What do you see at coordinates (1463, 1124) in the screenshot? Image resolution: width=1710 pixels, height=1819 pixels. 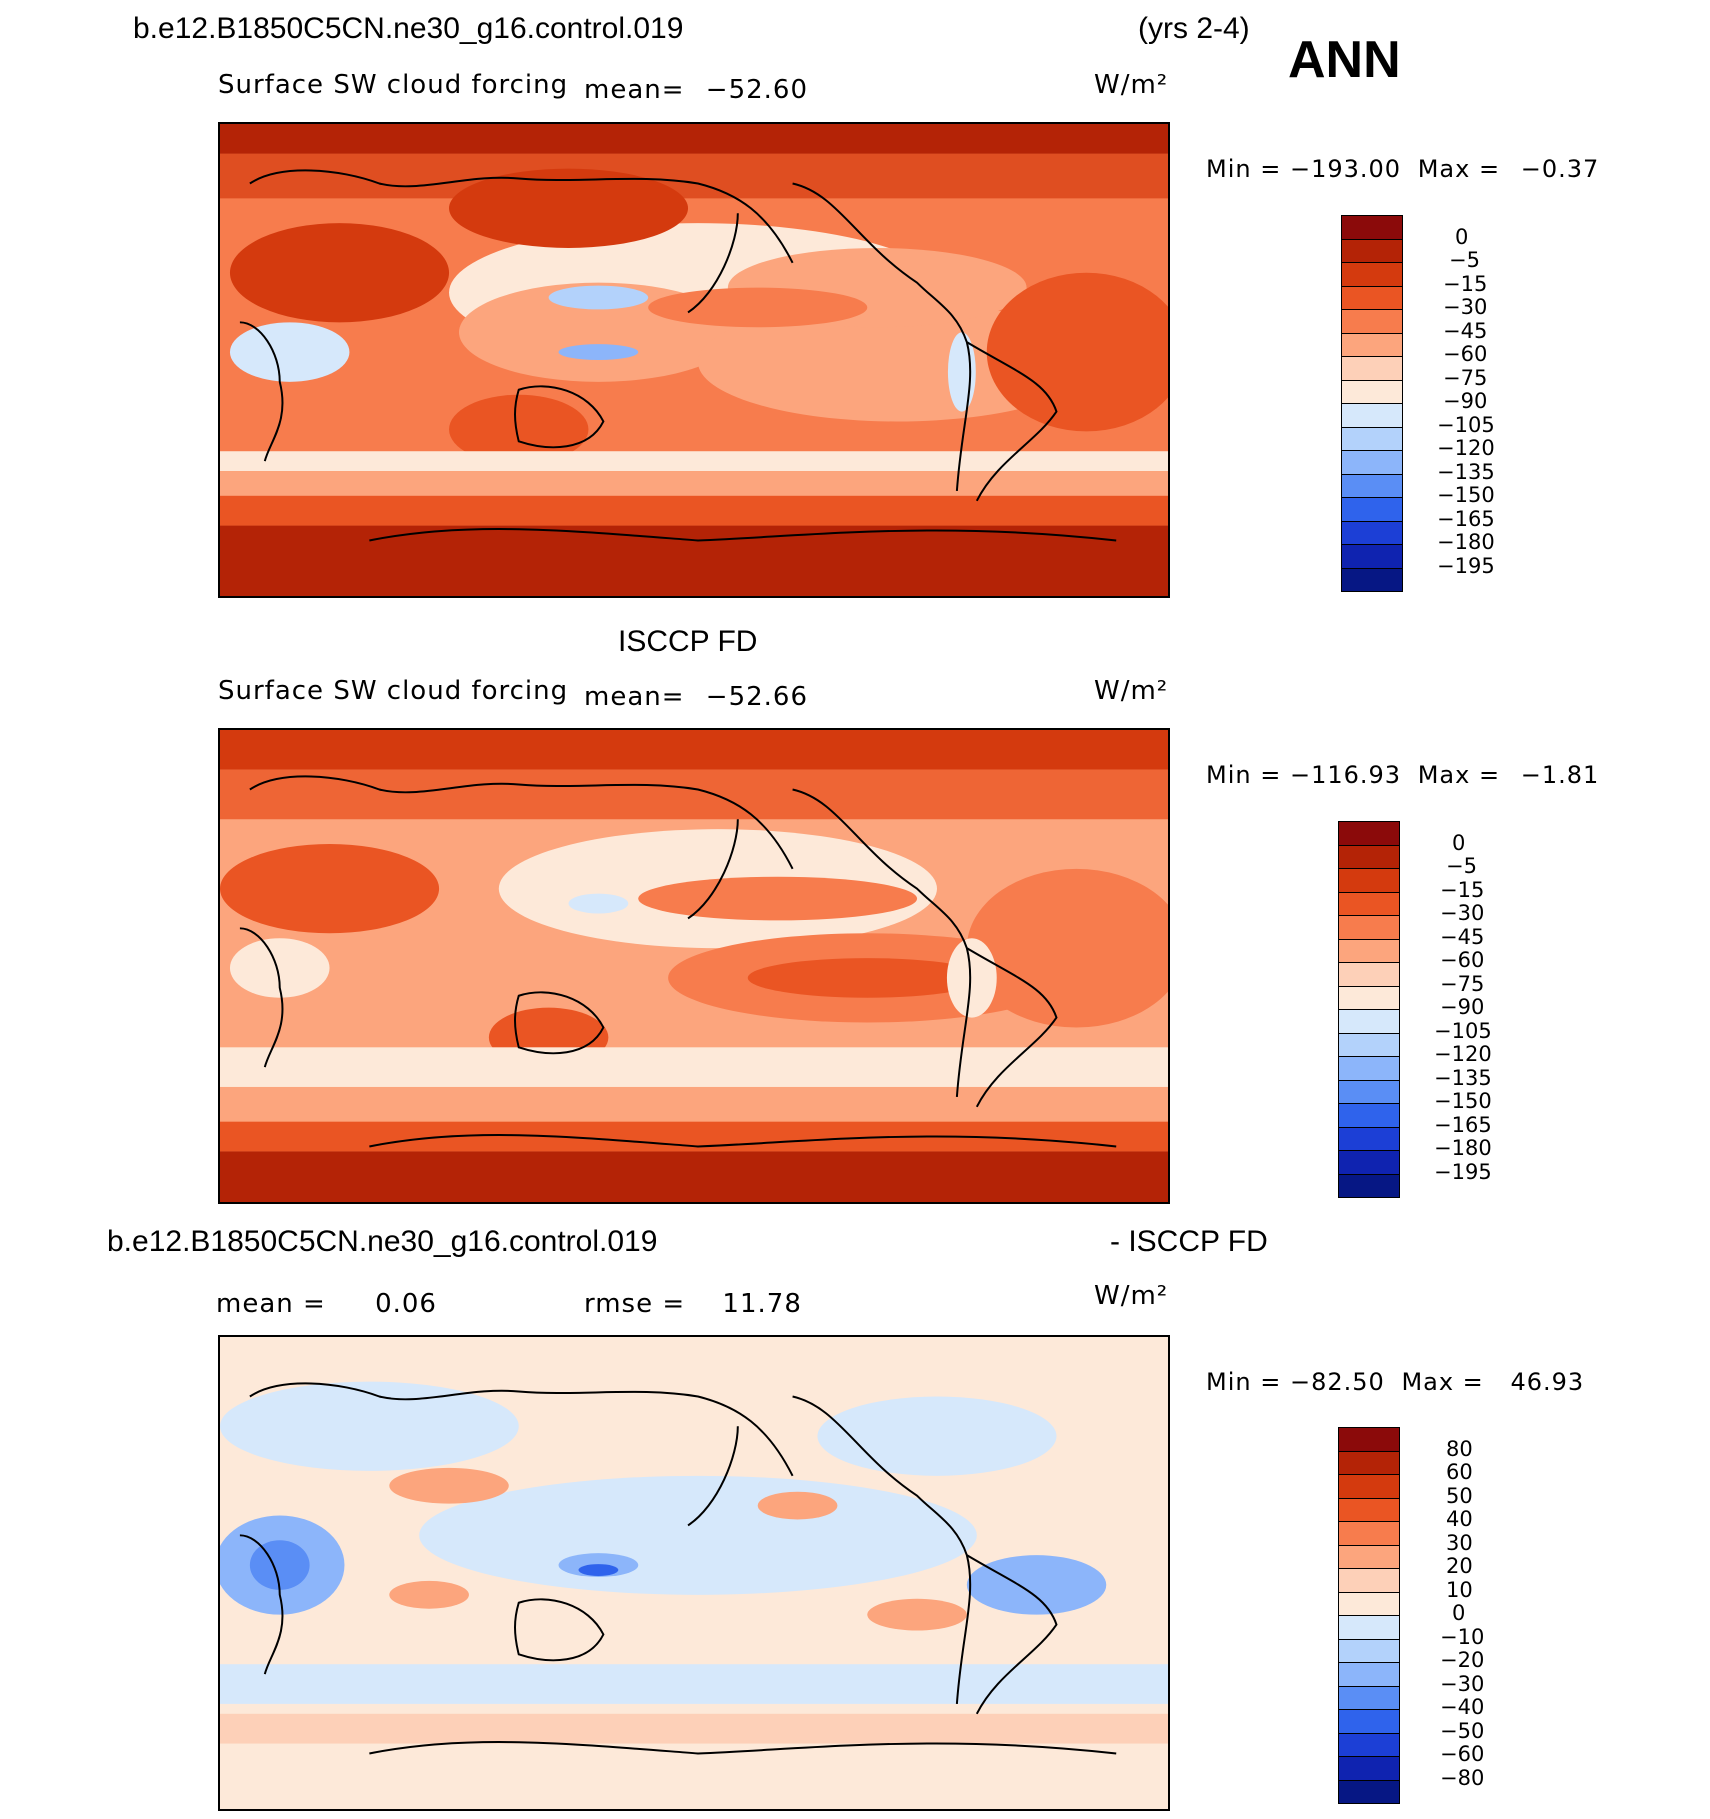 I see `colorbar-tick-label: −165` at bounding box center [1463, 1124].